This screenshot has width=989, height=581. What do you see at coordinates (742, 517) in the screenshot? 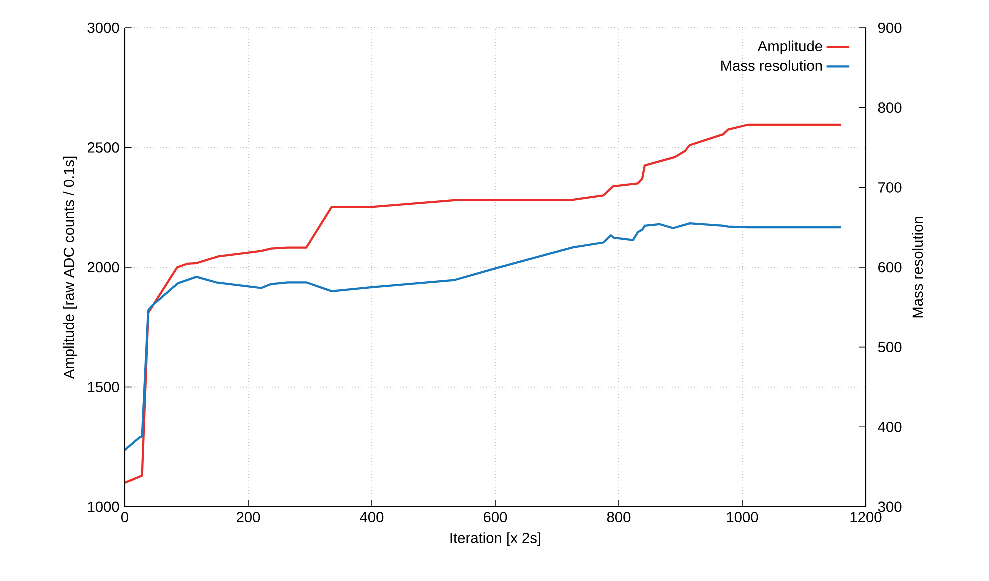
I see `x-tick-label: 1000` at bounding box center [742, 517].